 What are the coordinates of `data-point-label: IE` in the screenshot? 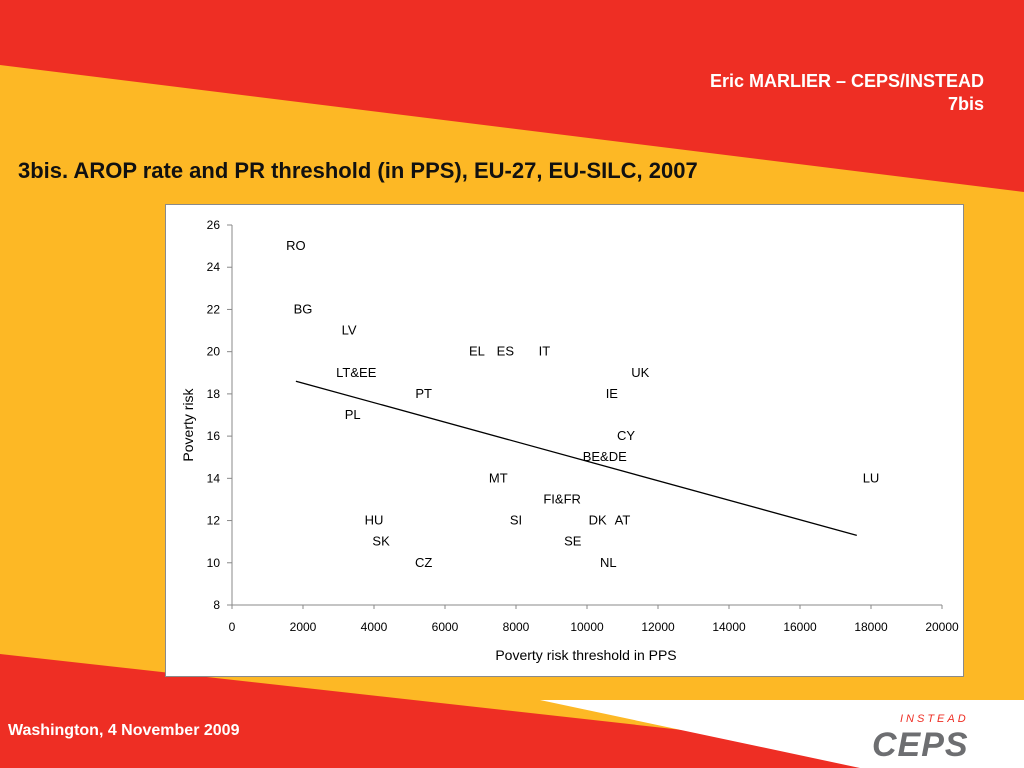 It's located at (612, 393).